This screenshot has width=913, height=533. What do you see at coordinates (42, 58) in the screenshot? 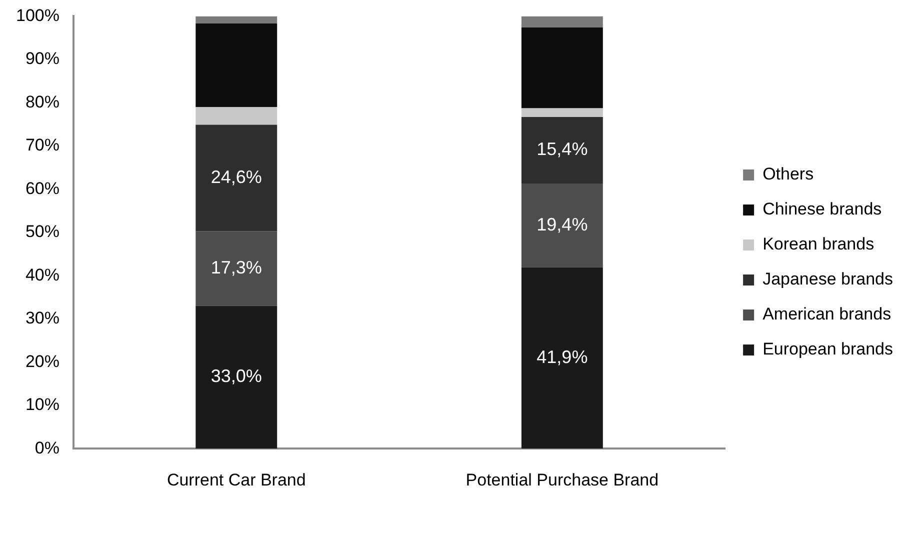
I see `y-tick-label: 90%` at bounding box center [42, 58].